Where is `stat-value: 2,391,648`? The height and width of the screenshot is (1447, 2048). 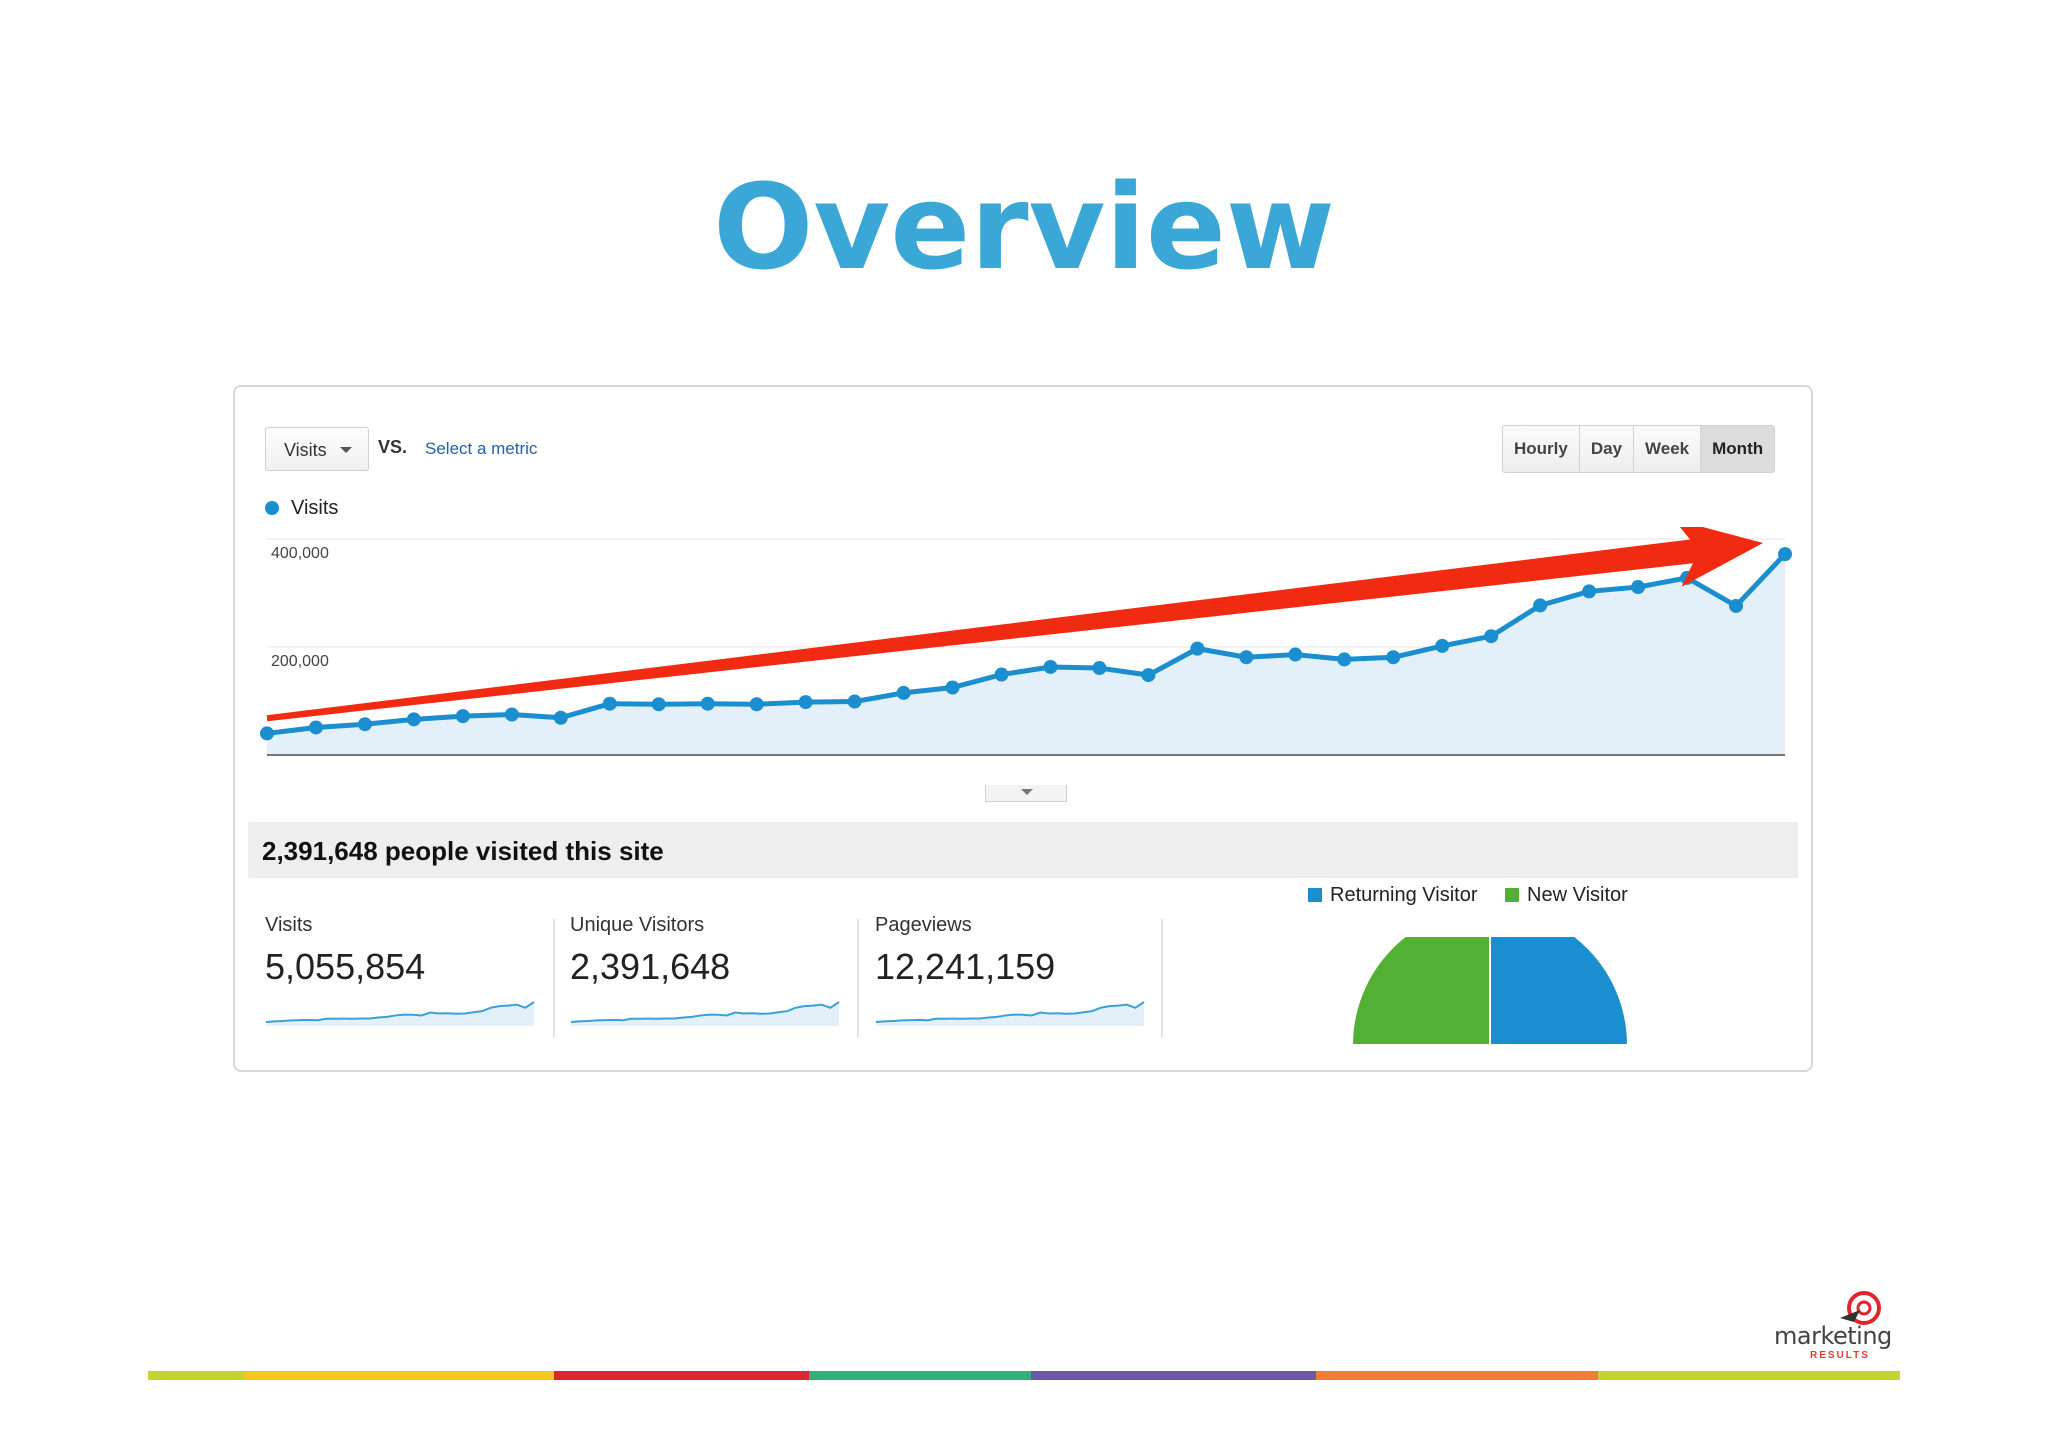 stat-value: 2,391,648 is located at coordinates (650, 966).